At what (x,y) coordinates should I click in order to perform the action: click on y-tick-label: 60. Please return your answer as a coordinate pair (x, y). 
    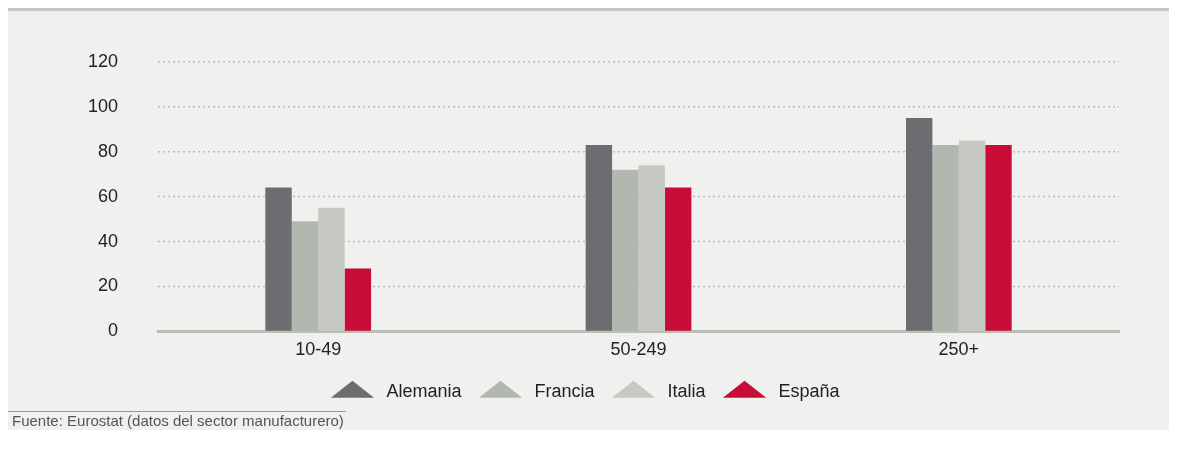
    Looking at the image, I should click on (108, 195).